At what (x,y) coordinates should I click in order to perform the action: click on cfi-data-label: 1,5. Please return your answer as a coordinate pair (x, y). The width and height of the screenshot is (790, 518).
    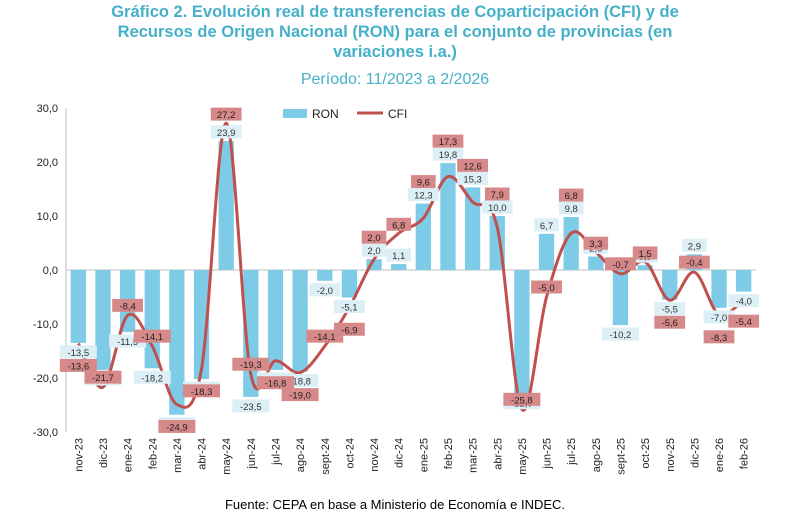
    Looking at the image, I should click on (645, 253).